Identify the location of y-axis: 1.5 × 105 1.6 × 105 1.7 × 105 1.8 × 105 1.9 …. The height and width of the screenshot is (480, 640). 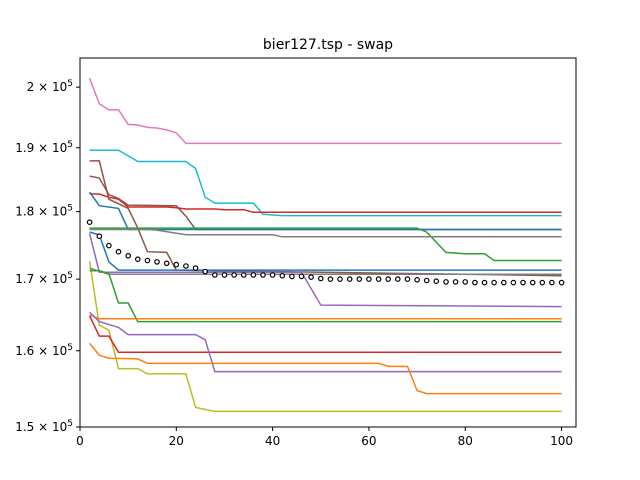
(47, 256).